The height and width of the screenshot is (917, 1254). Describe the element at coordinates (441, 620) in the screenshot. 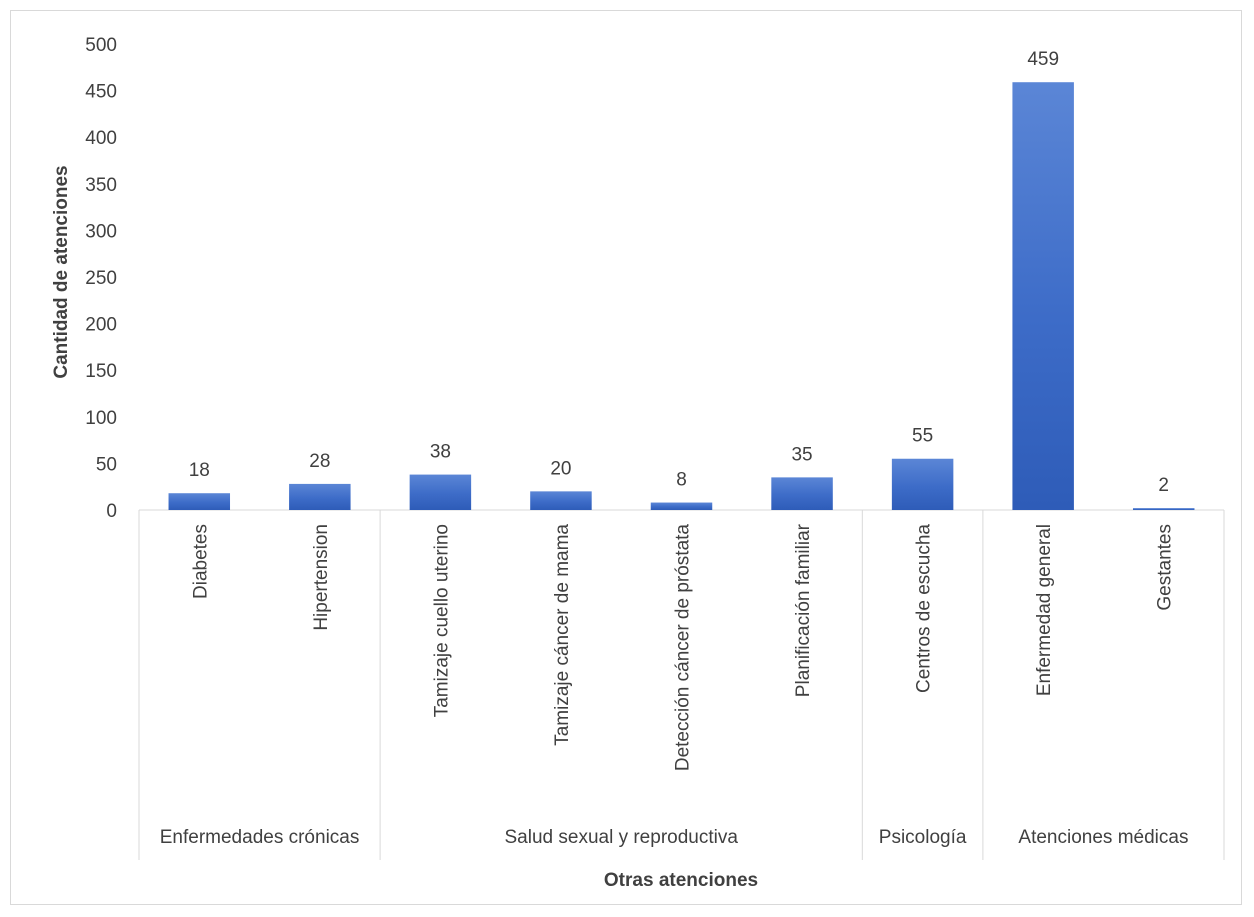

I see `x-category-label: Tamizaje cuello uterino` at that location.